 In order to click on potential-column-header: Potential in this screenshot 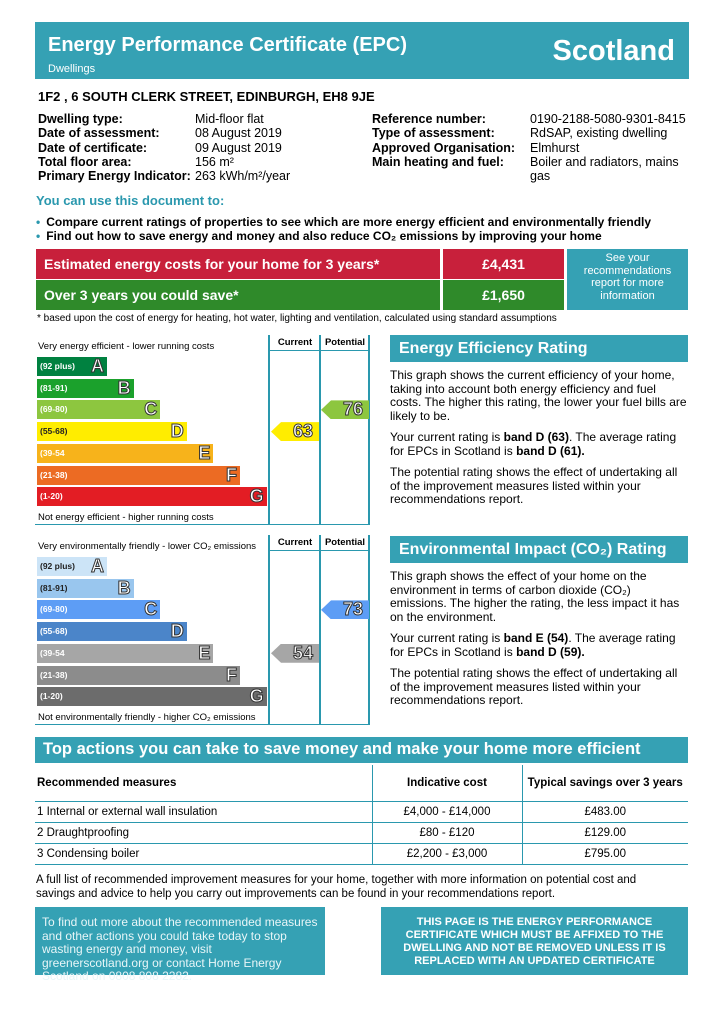, I will do `click(345, 542)`.